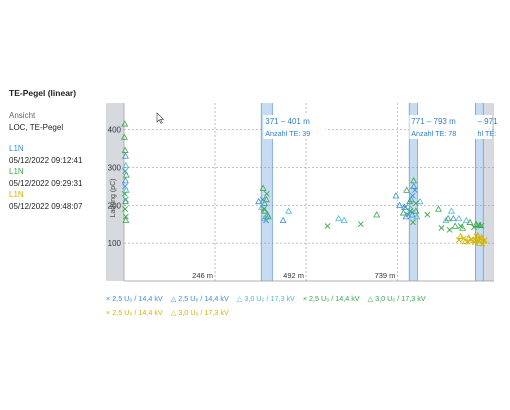  I want to click on y-tick-label: 400, so click(115, 130).